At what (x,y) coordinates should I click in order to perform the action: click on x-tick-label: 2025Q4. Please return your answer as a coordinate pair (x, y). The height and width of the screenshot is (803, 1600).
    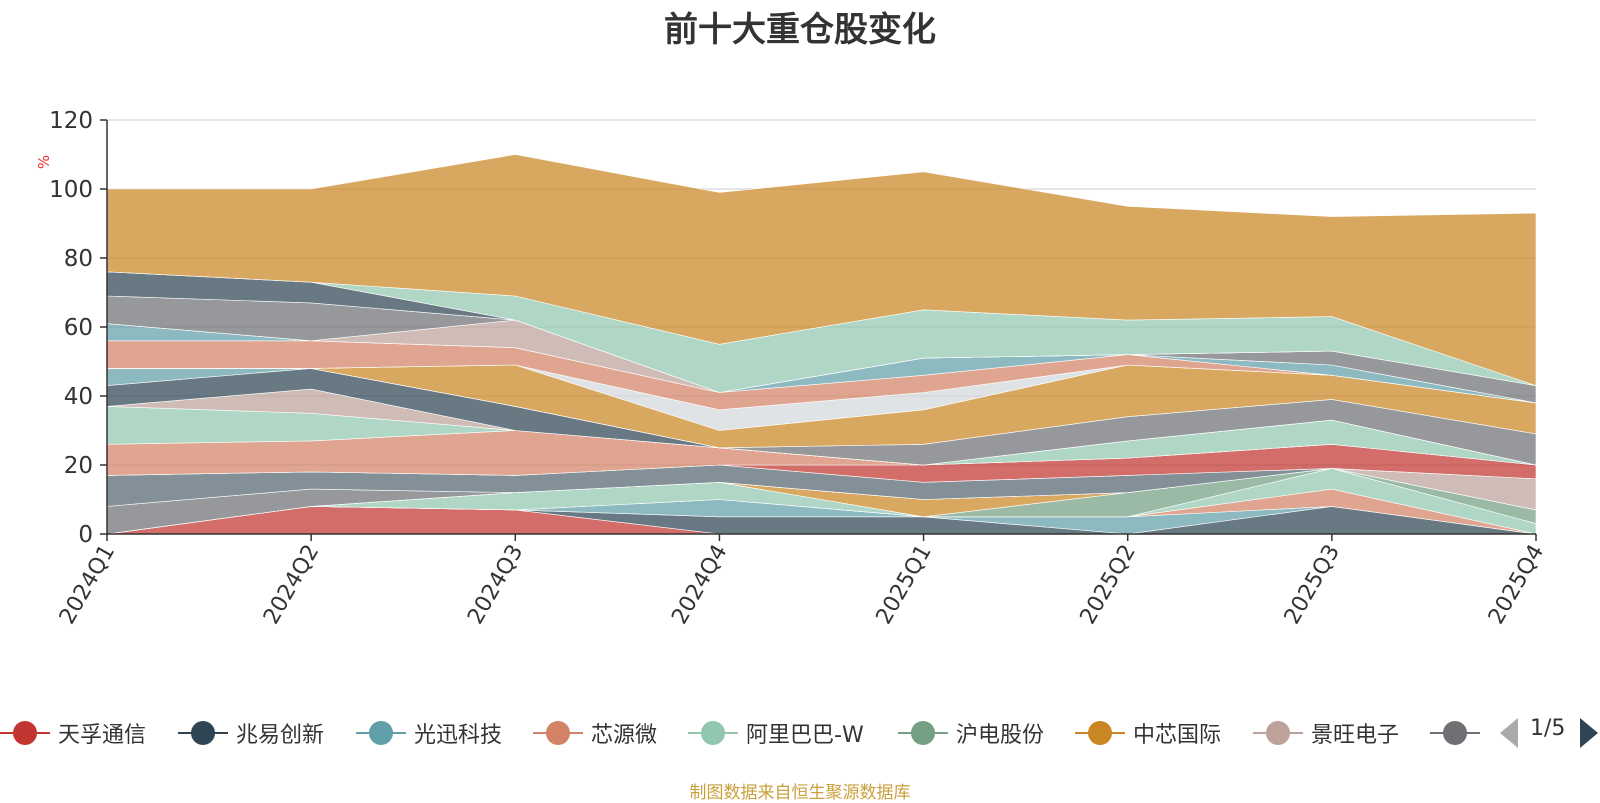
    Looking at the image, I should click on (1516, 585).